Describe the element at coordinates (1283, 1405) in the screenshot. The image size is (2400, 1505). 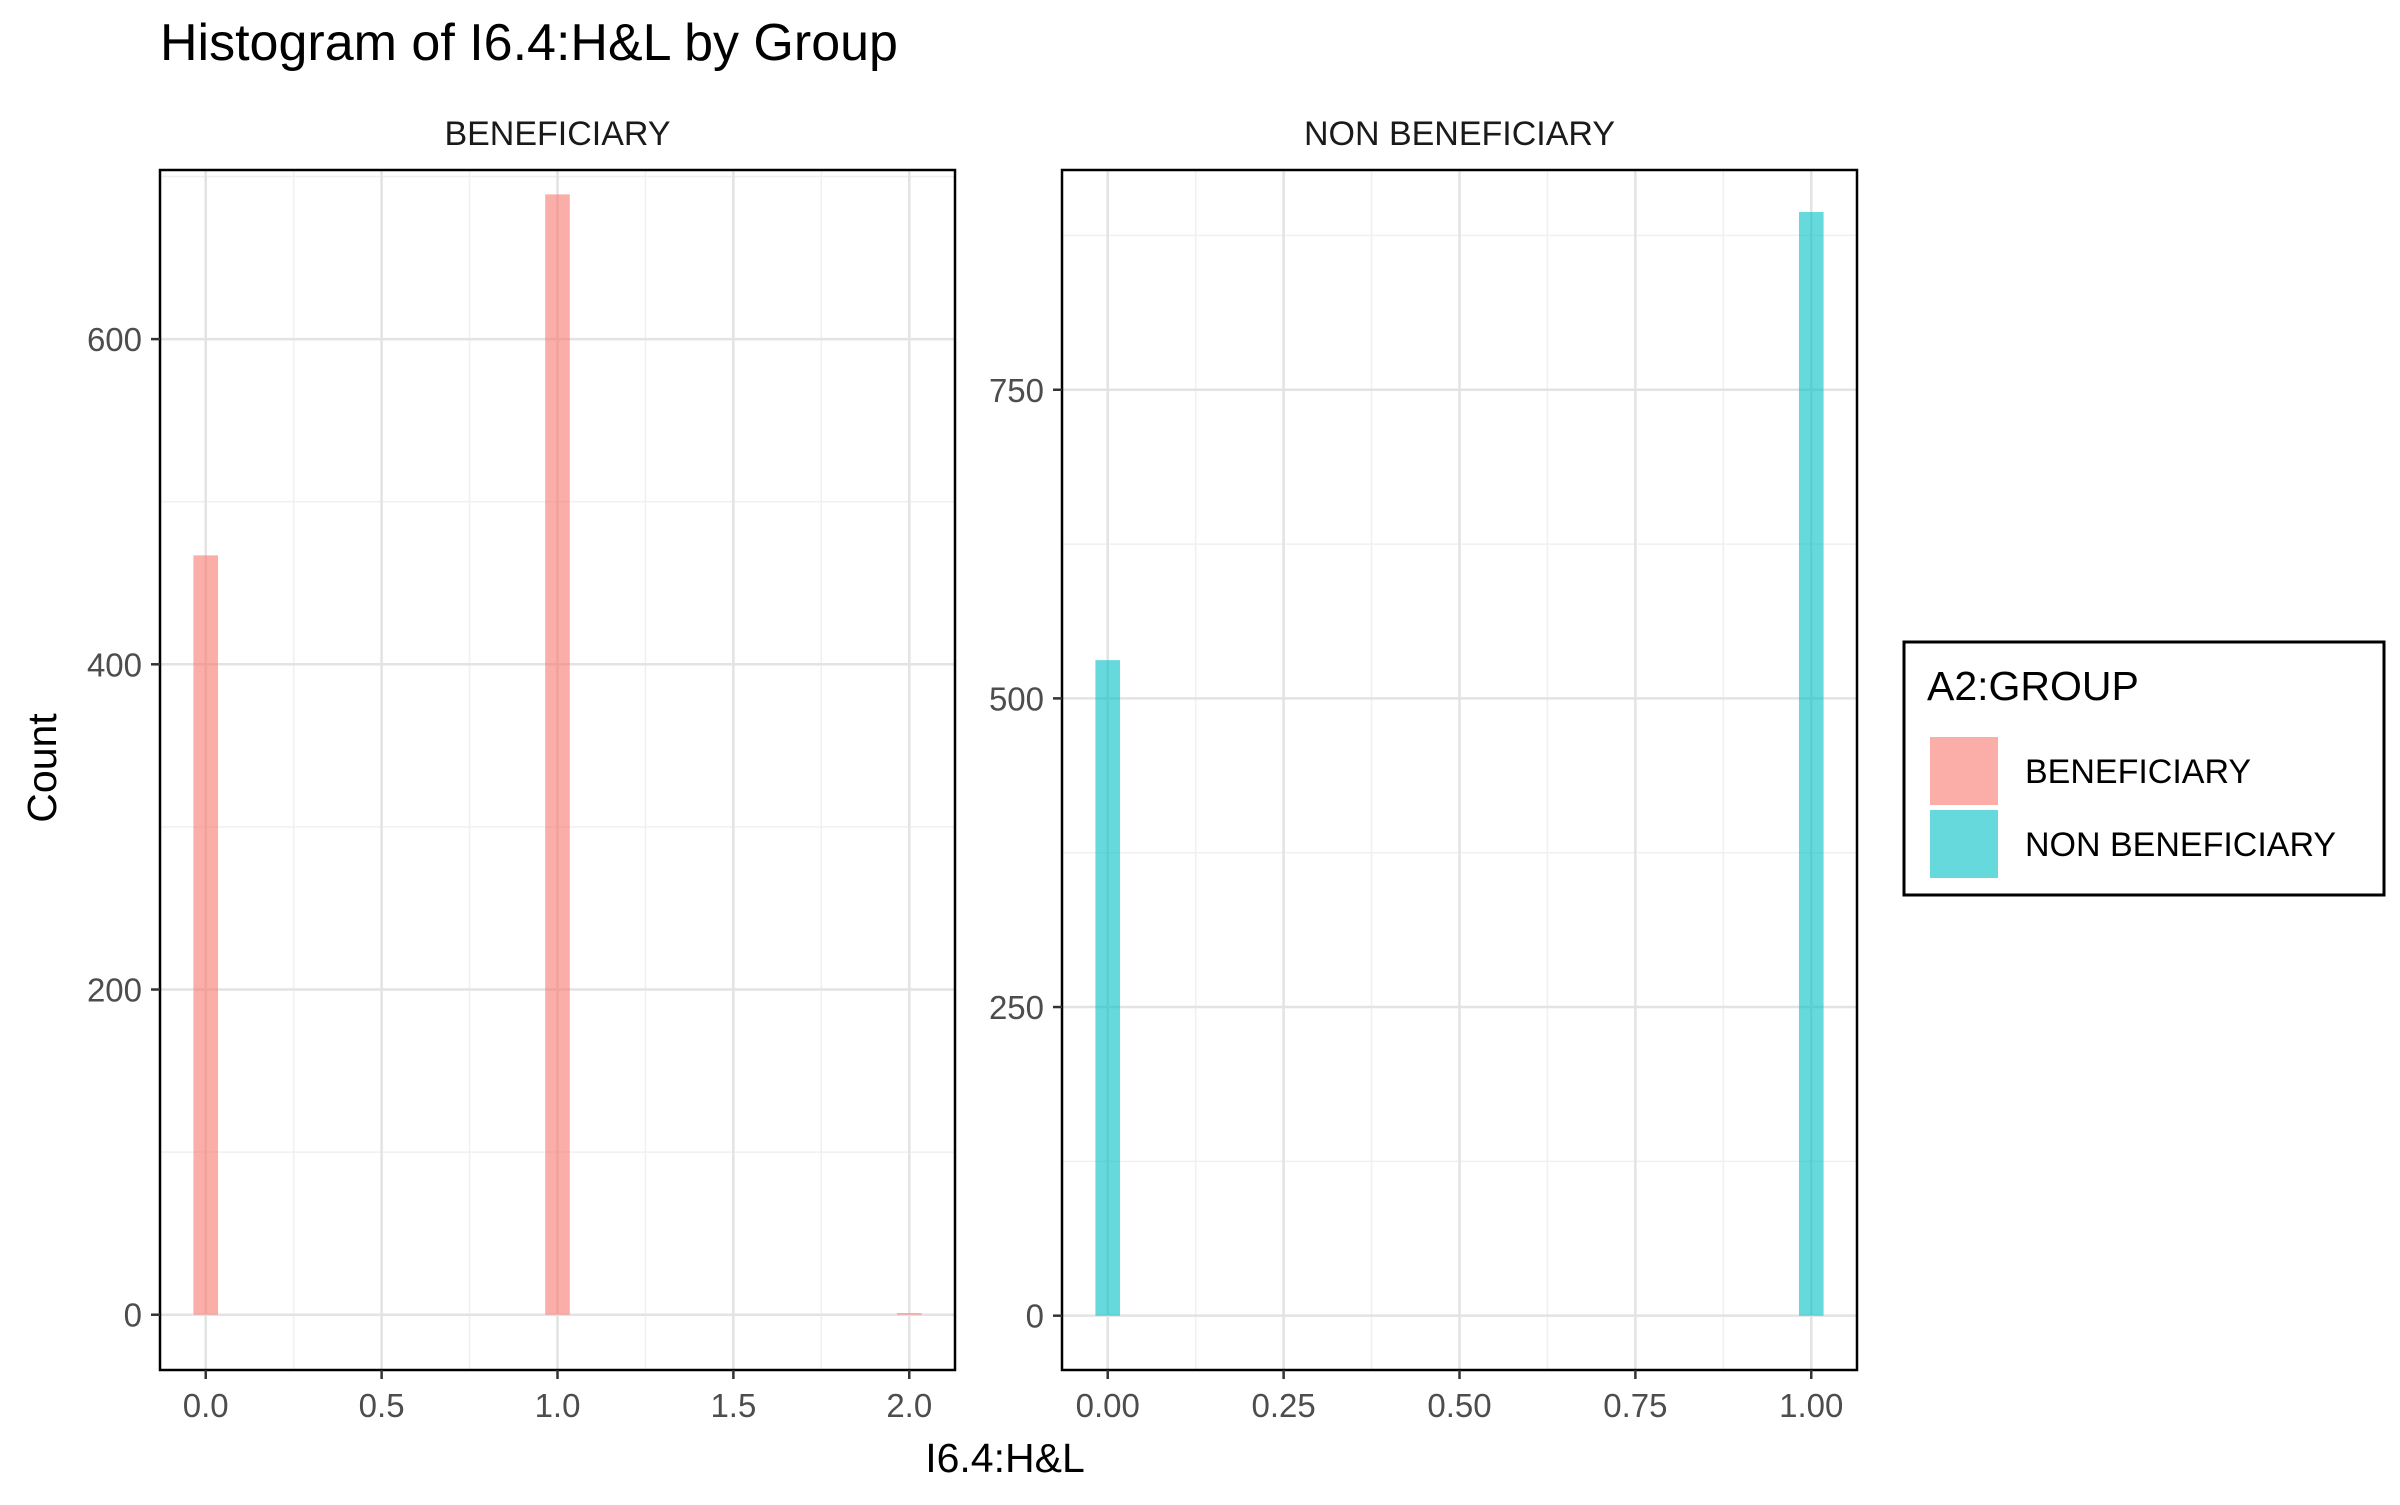
I see `x-tick-label: 0.25` at that location.